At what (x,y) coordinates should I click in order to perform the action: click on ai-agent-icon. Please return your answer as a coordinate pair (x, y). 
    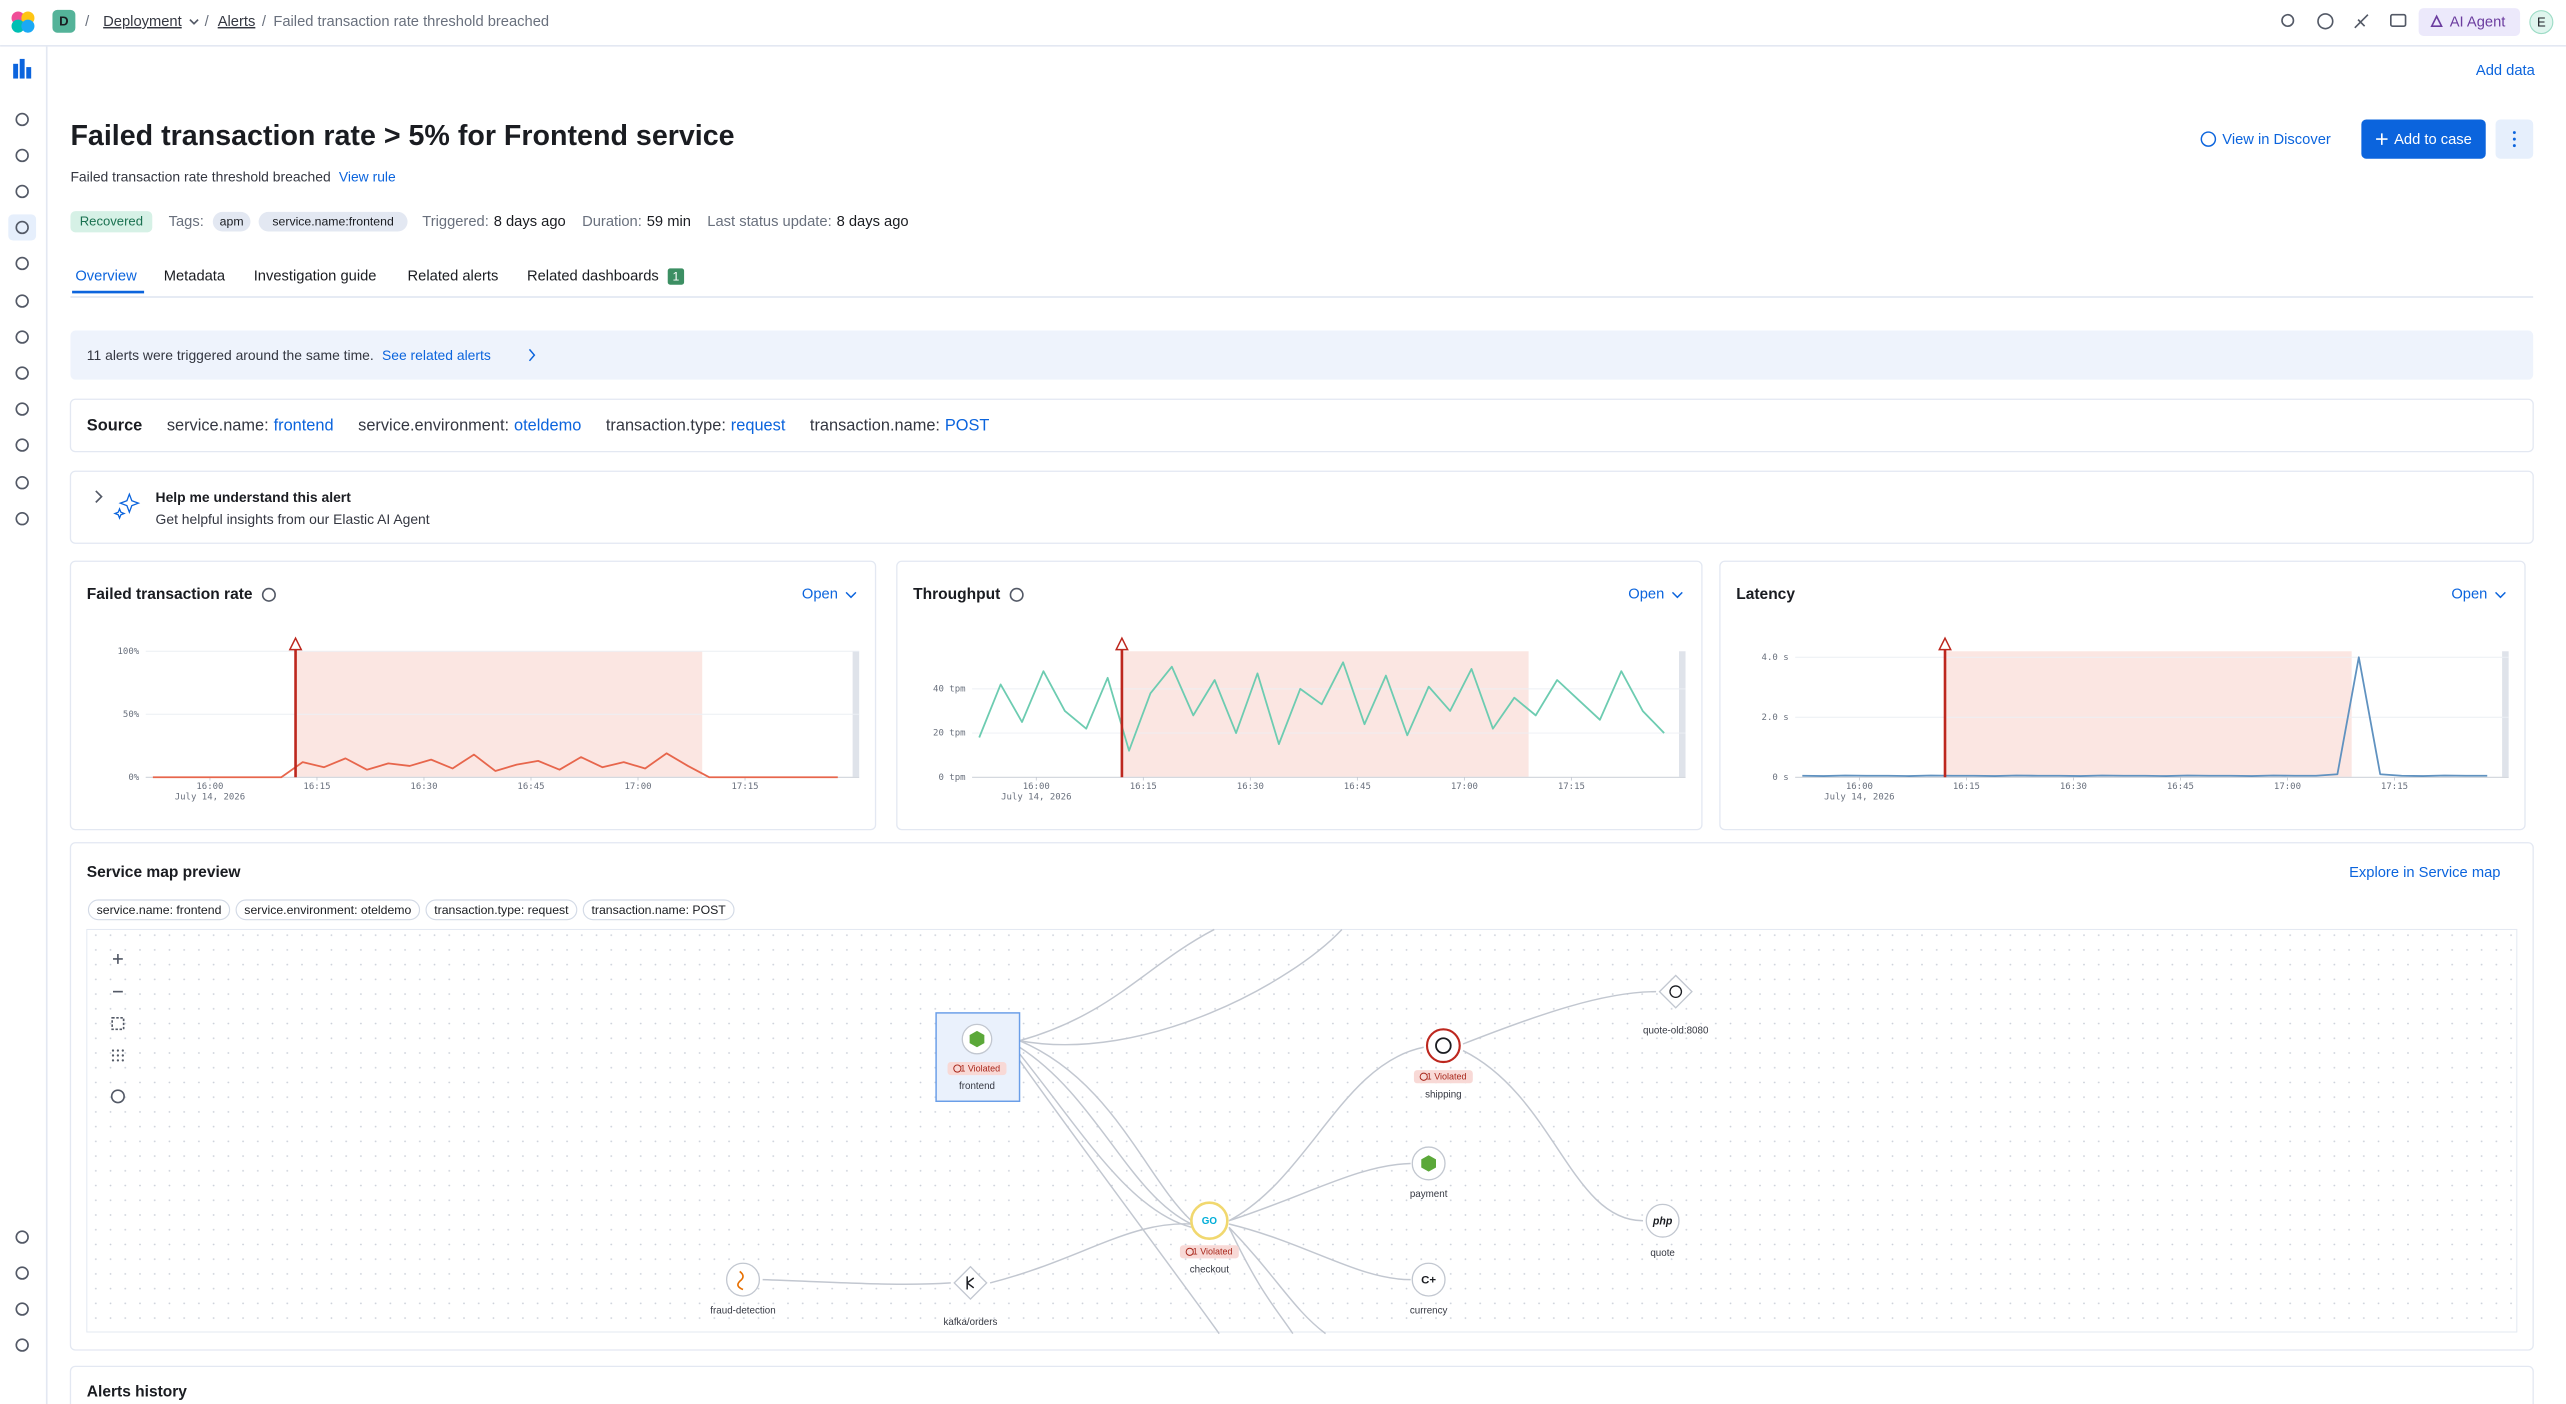
    Looking at the image, I should click on (2436, 20).